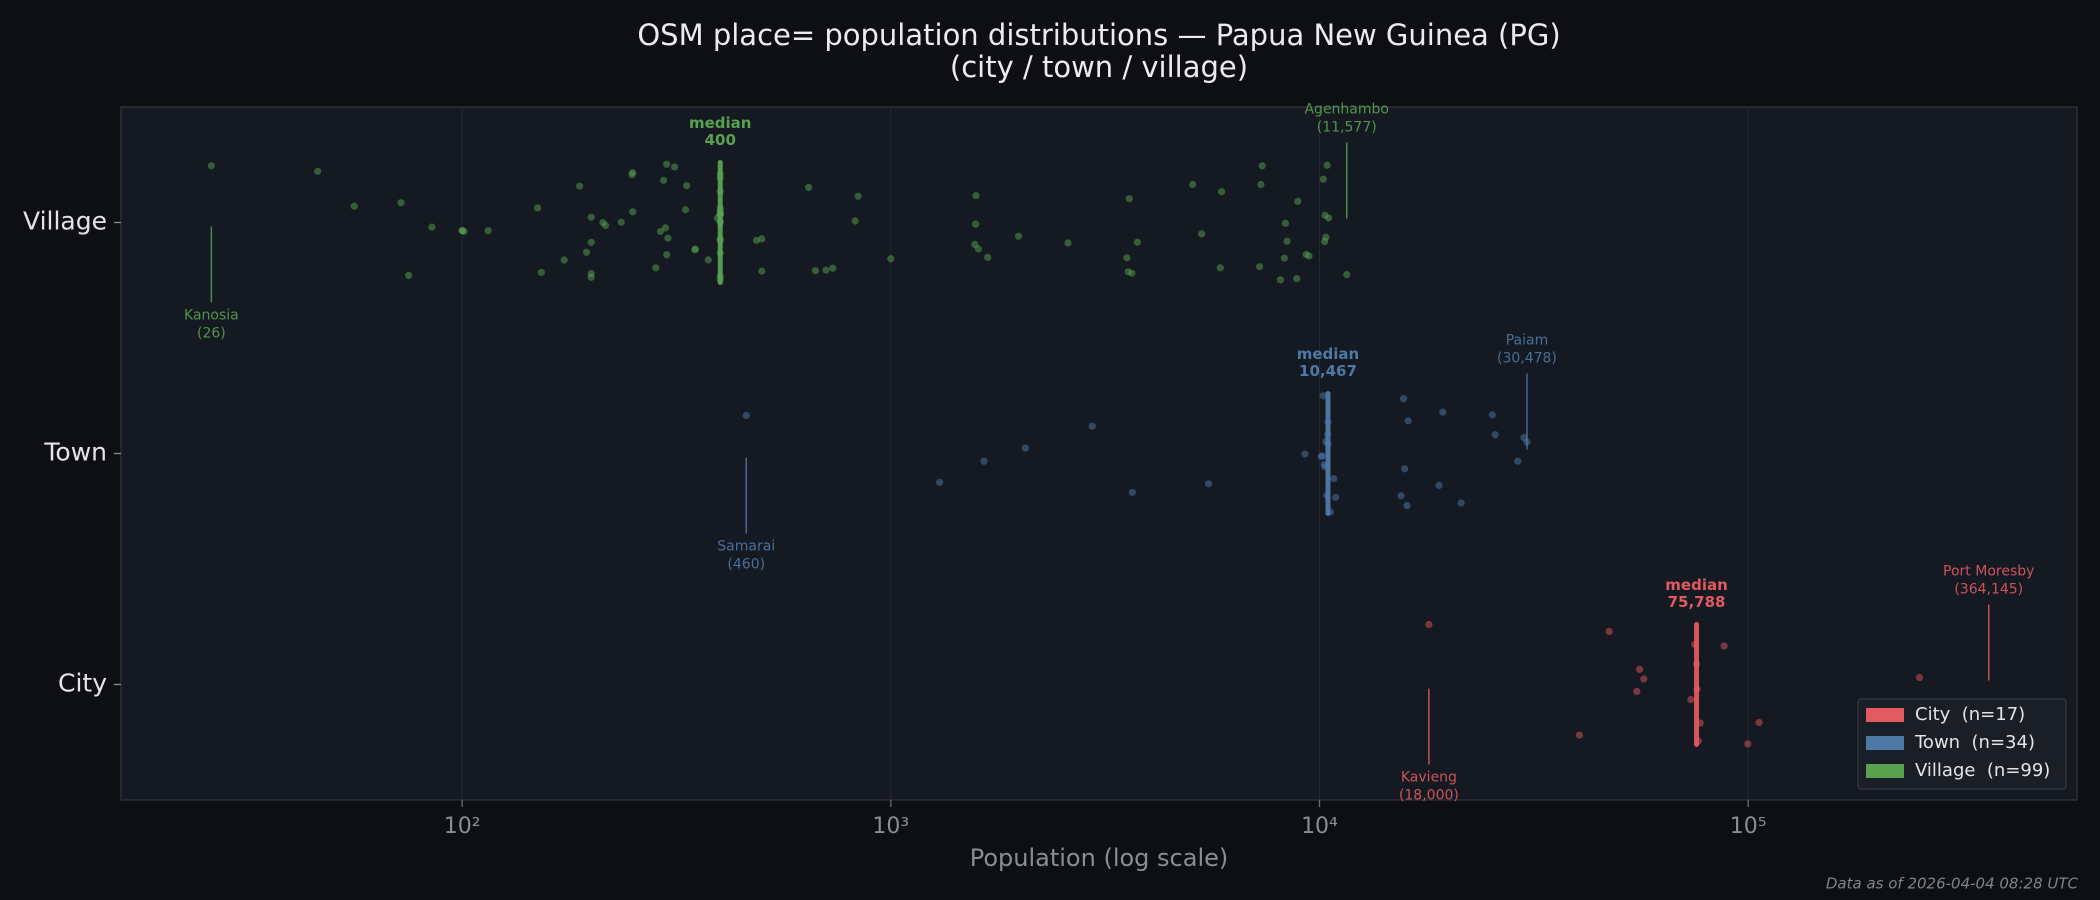  Describe the element at coordinates (1429, 796) in the screenshot. I see `annotation-value-label: (18,000)` at that location.